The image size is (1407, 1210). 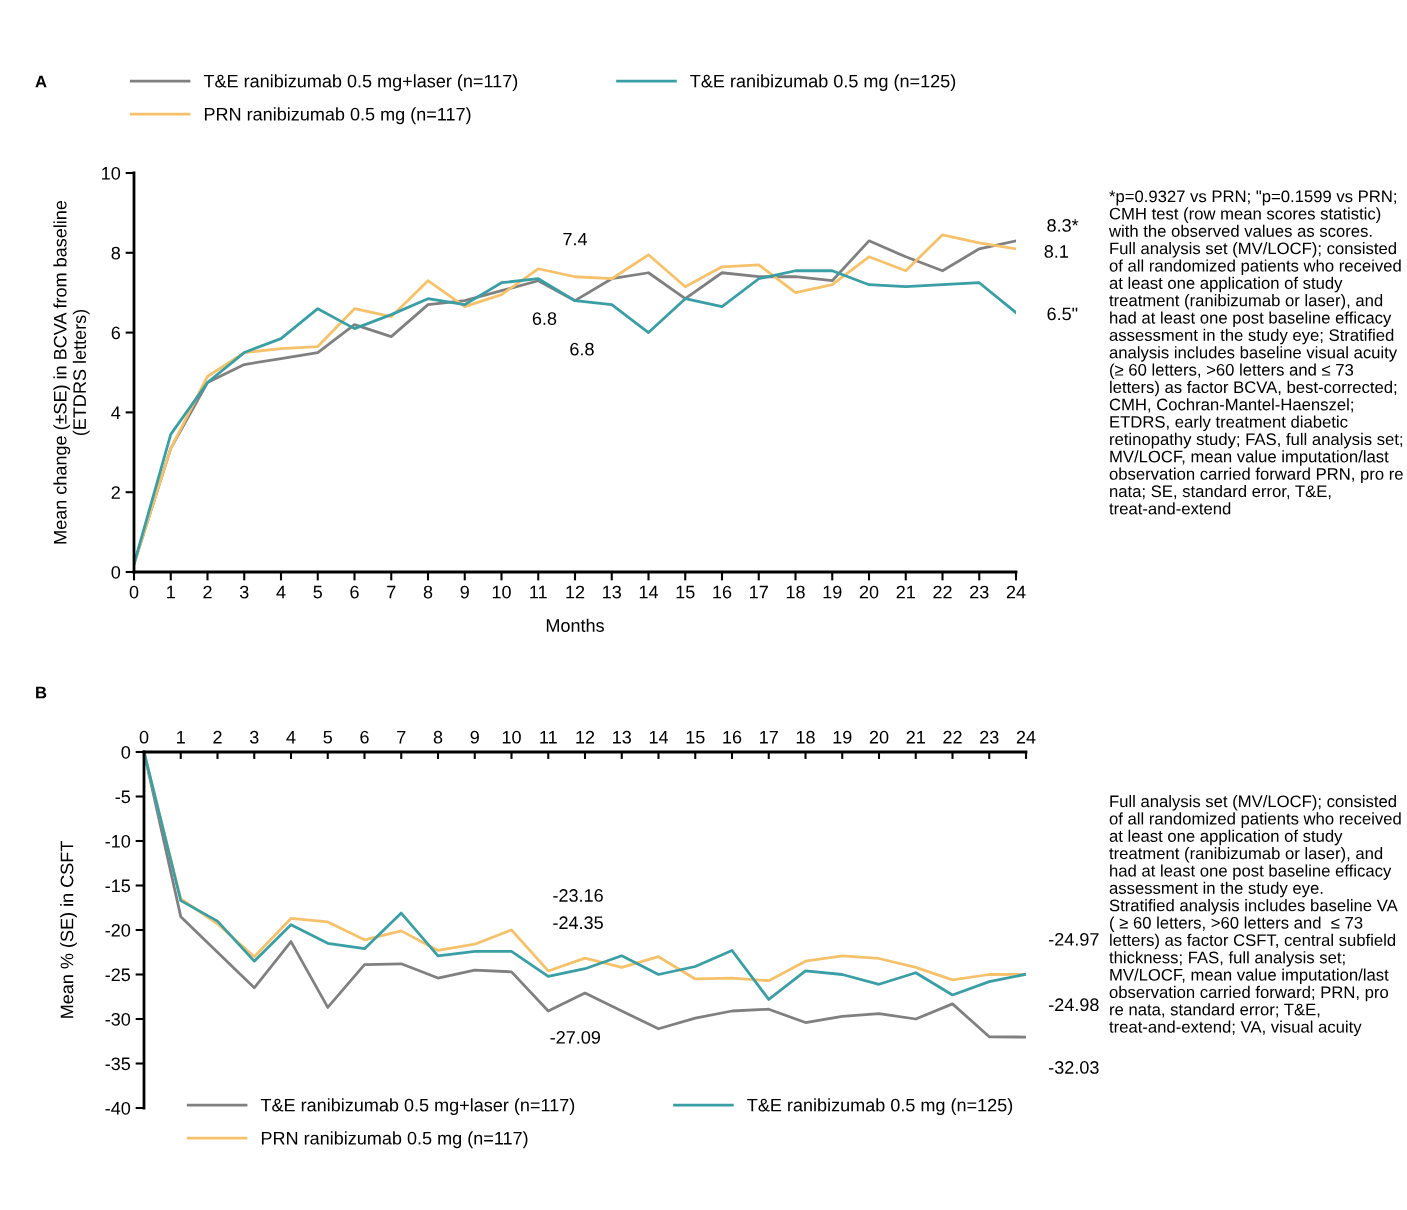 What do you see at coordinates (575, 1037) in the screenshot?
I see `data-label: -27.09` at bounding box center [575, 1037].